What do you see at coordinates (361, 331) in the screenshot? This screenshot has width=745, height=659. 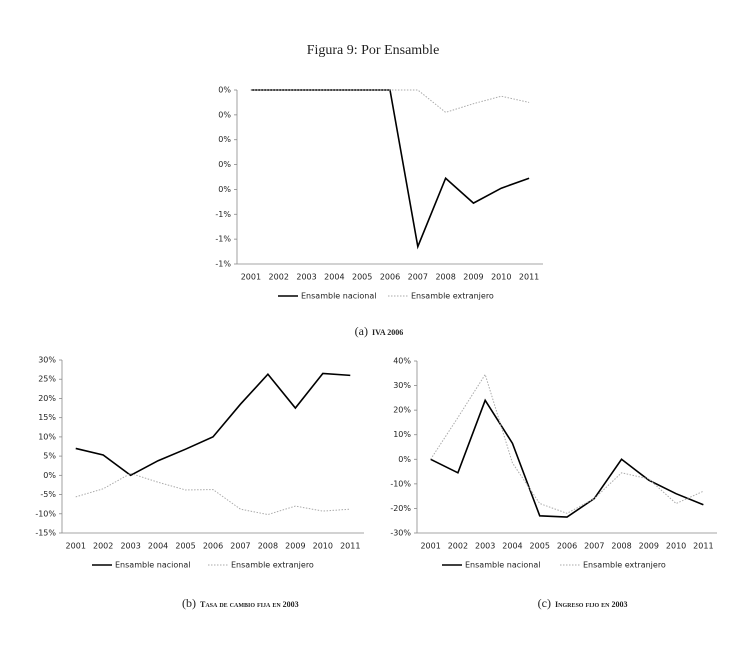 I see `caption-label: (a)` at bounding box center [361, 331].